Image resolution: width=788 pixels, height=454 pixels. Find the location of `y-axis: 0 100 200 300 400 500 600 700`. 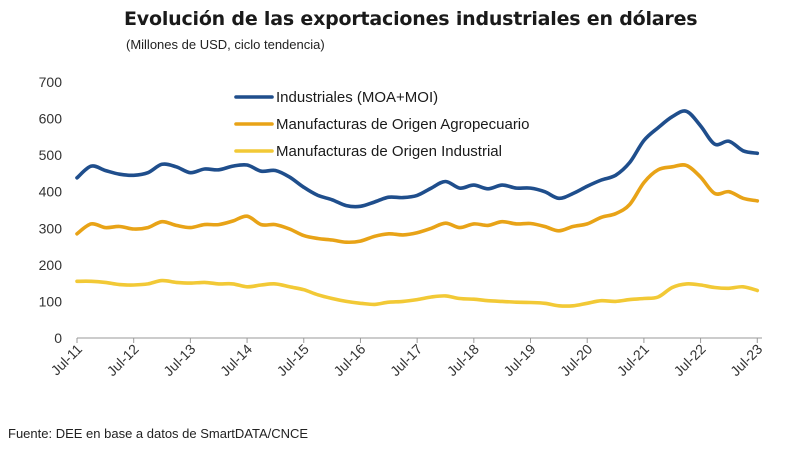

y-axis: 0 100 200 300 400 500 600 700 is located at coordinates (51, 210).